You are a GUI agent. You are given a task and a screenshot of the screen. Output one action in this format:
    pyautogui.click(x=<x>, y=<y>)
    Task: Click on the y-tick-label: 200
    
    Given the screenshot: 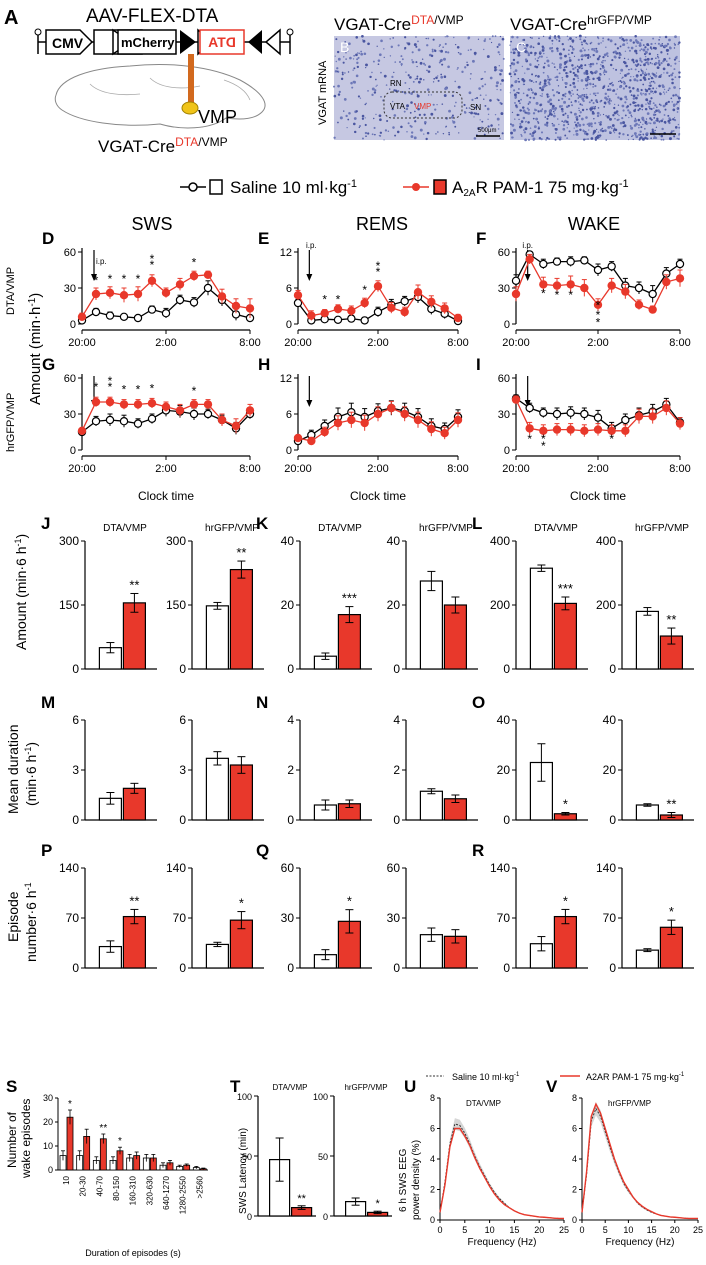 What is the action you would take?
    pyautogui.click(x=500, y=605)
    